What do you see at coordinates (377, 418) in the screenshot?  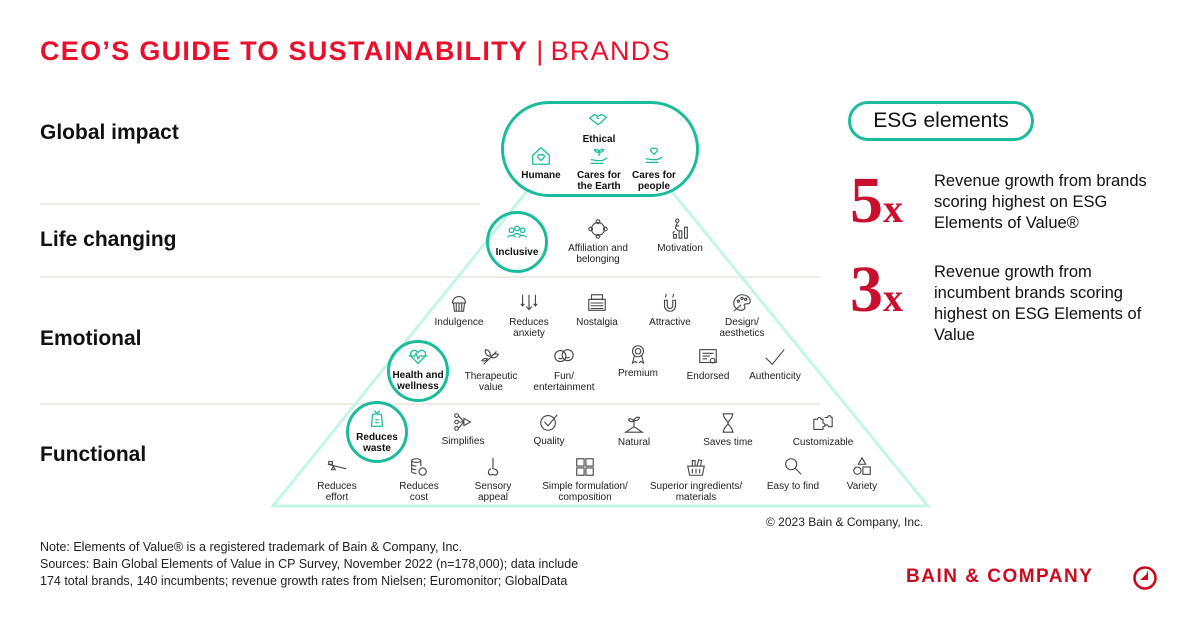 I see `waste-bag-icon` at bounding box center [377, 418].